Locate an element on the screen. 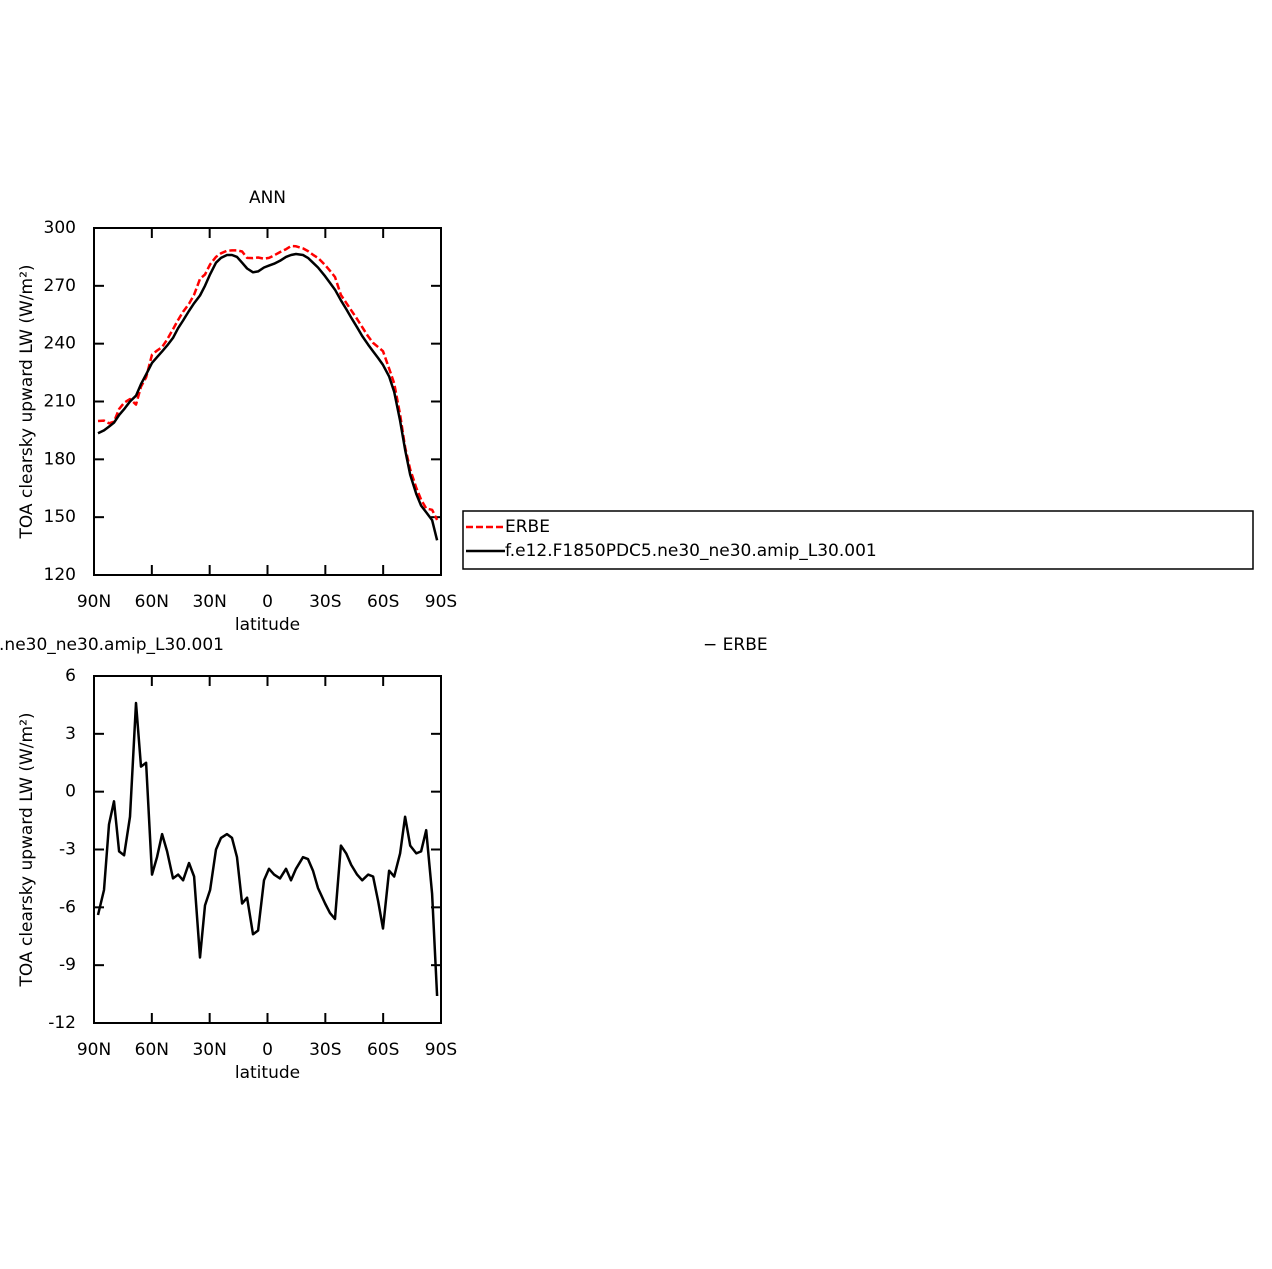  y-tick-label: 3 is located at coordinates (70, 734).